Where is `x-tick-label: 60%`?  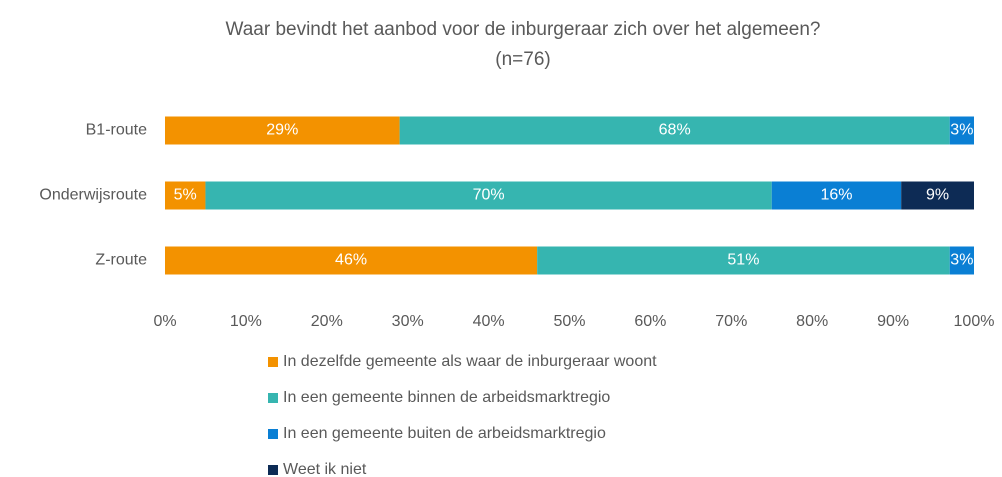 x-tick-label: 60% is located at coordinates (650, 321).